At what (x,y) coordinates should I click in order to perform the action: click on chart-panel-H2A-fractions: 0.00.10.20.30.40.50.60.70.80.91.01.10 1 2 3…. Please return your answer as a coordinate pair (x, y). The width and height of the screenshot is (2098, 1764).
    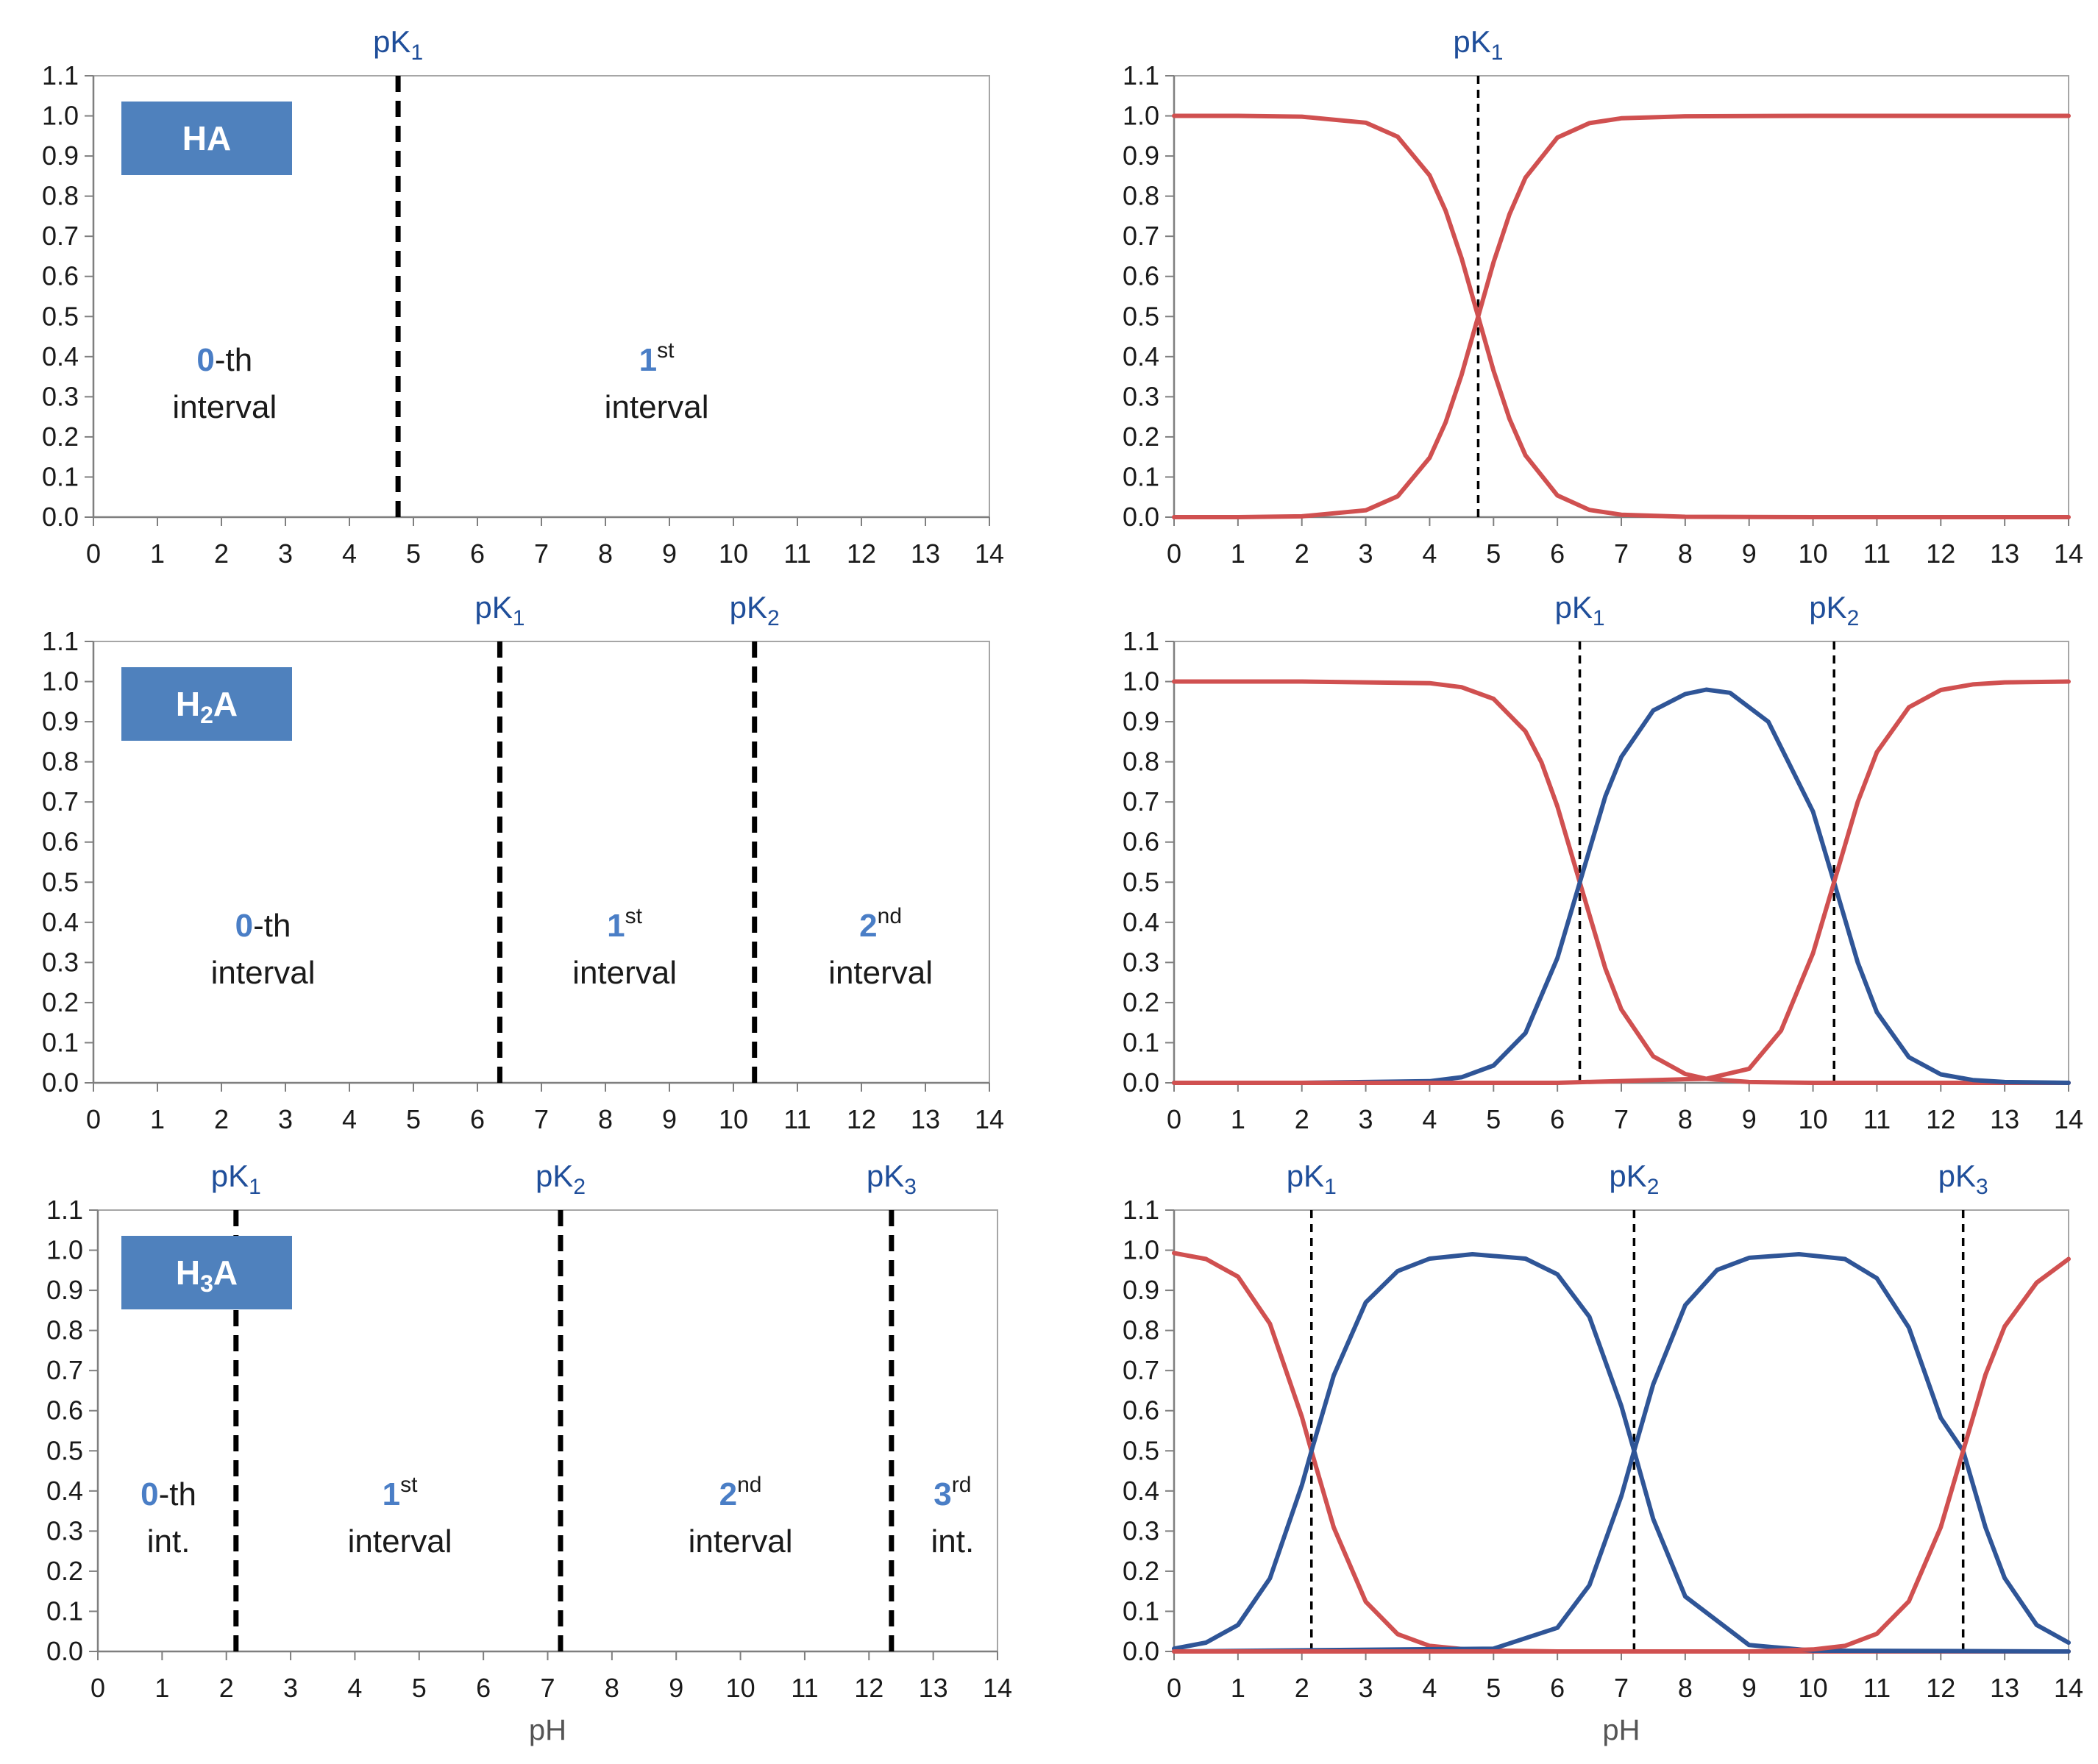
    Looking at the image, I should click on (1603, 862).